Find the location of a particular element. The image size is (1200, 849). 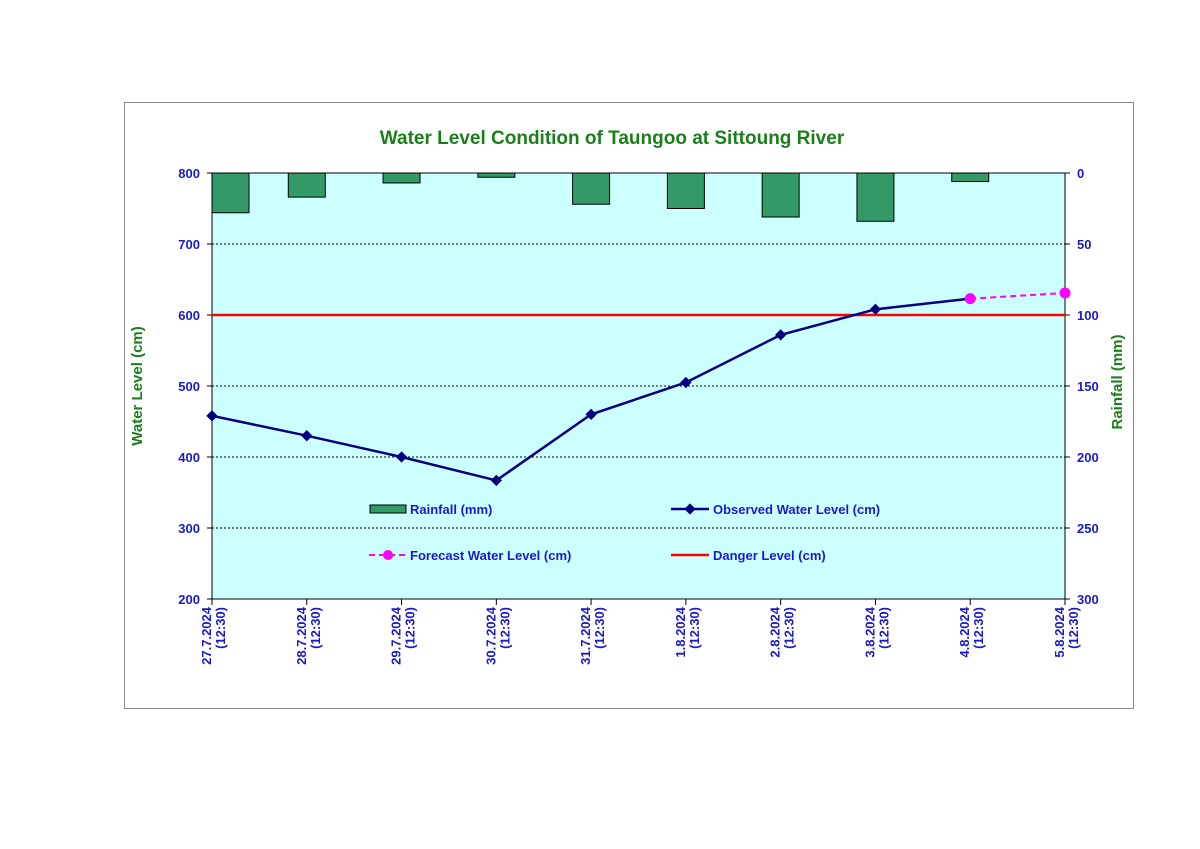

y2-tick-label: 0 is located at coordinates (1080, 173).